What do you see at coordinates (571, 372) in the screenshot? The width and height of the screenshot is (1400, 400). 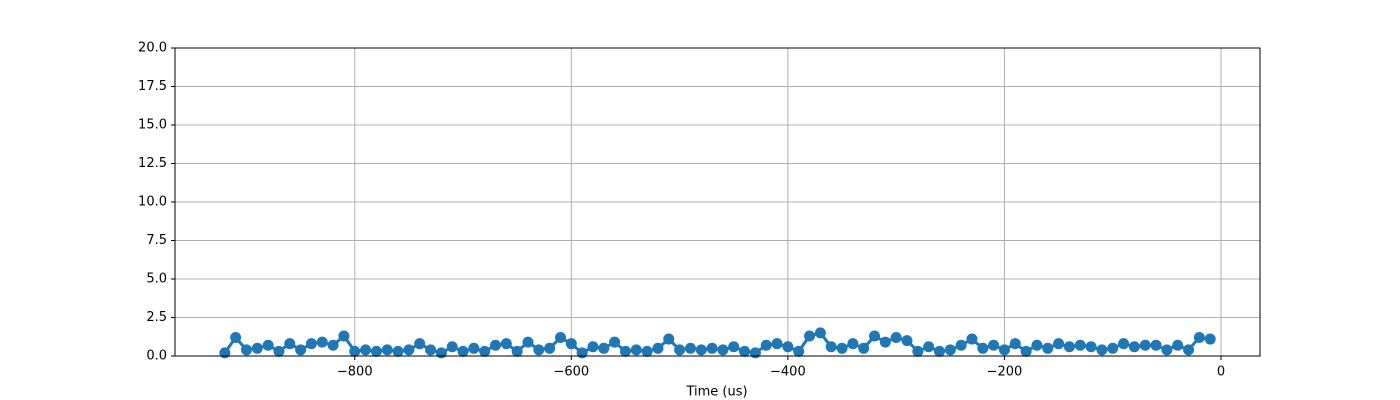 I see `x-tick-label: −600` at bounding box center [571, 372].